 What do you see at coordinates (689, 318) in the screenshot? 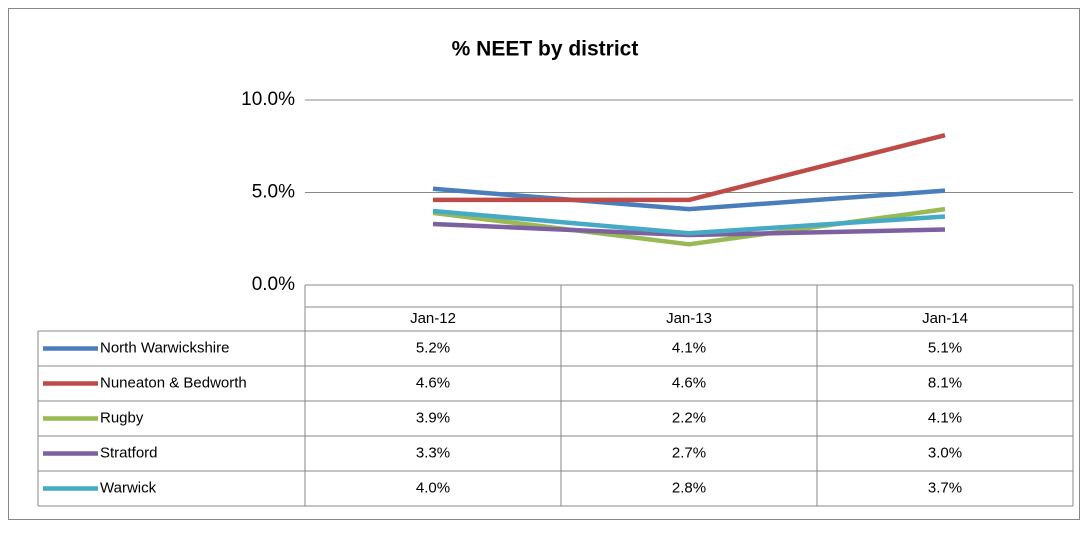
I see `x-tick-label: Jan-13` at bounding box center [689, 318].